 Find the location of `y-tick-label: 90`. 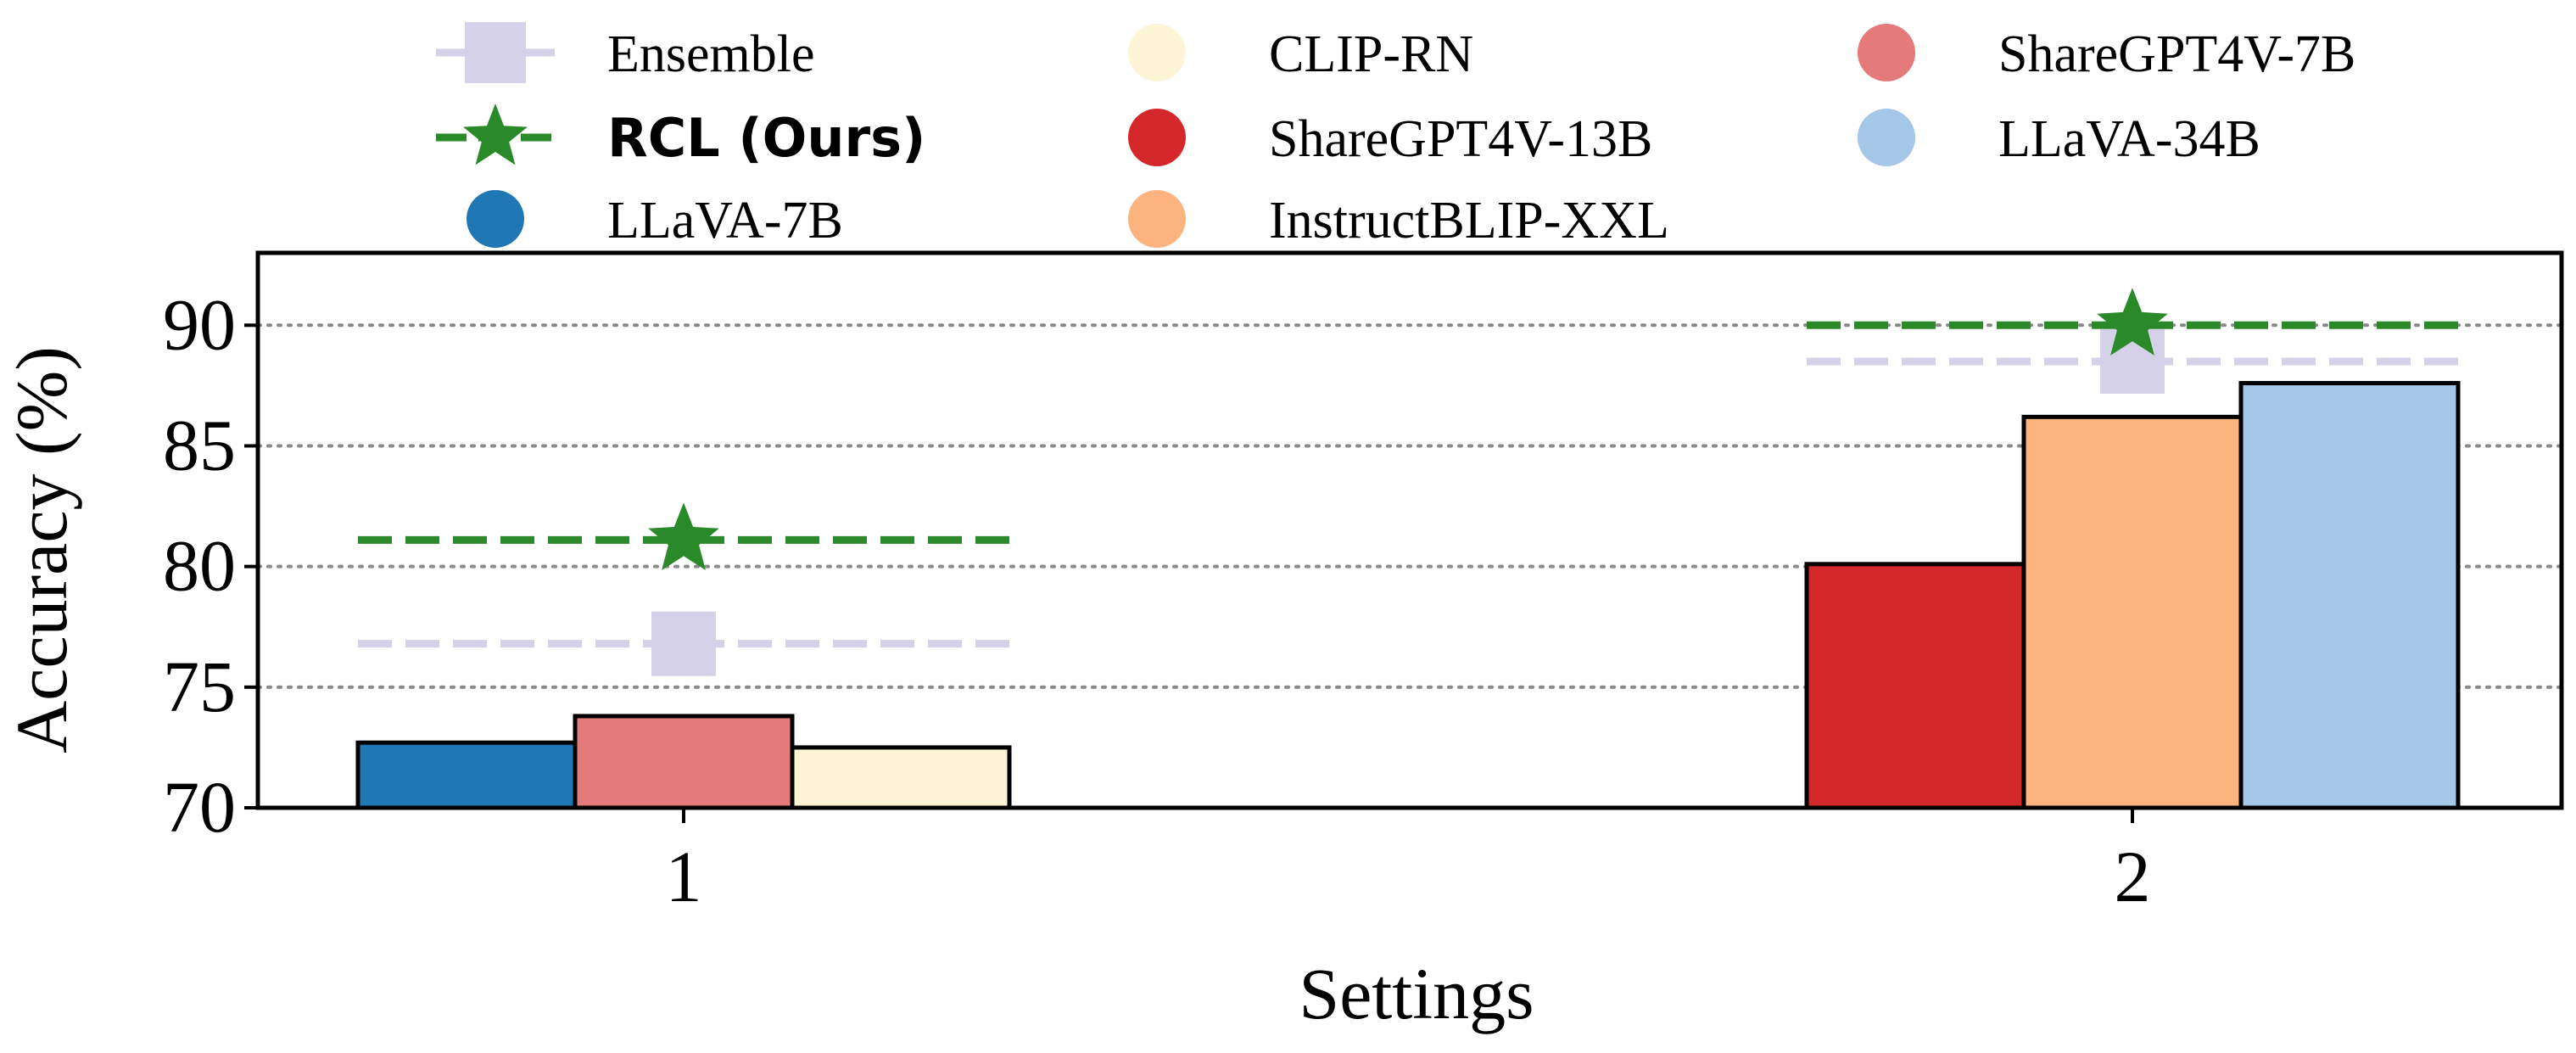

y-tick-label: 90 is located at coordinates (199, 324).